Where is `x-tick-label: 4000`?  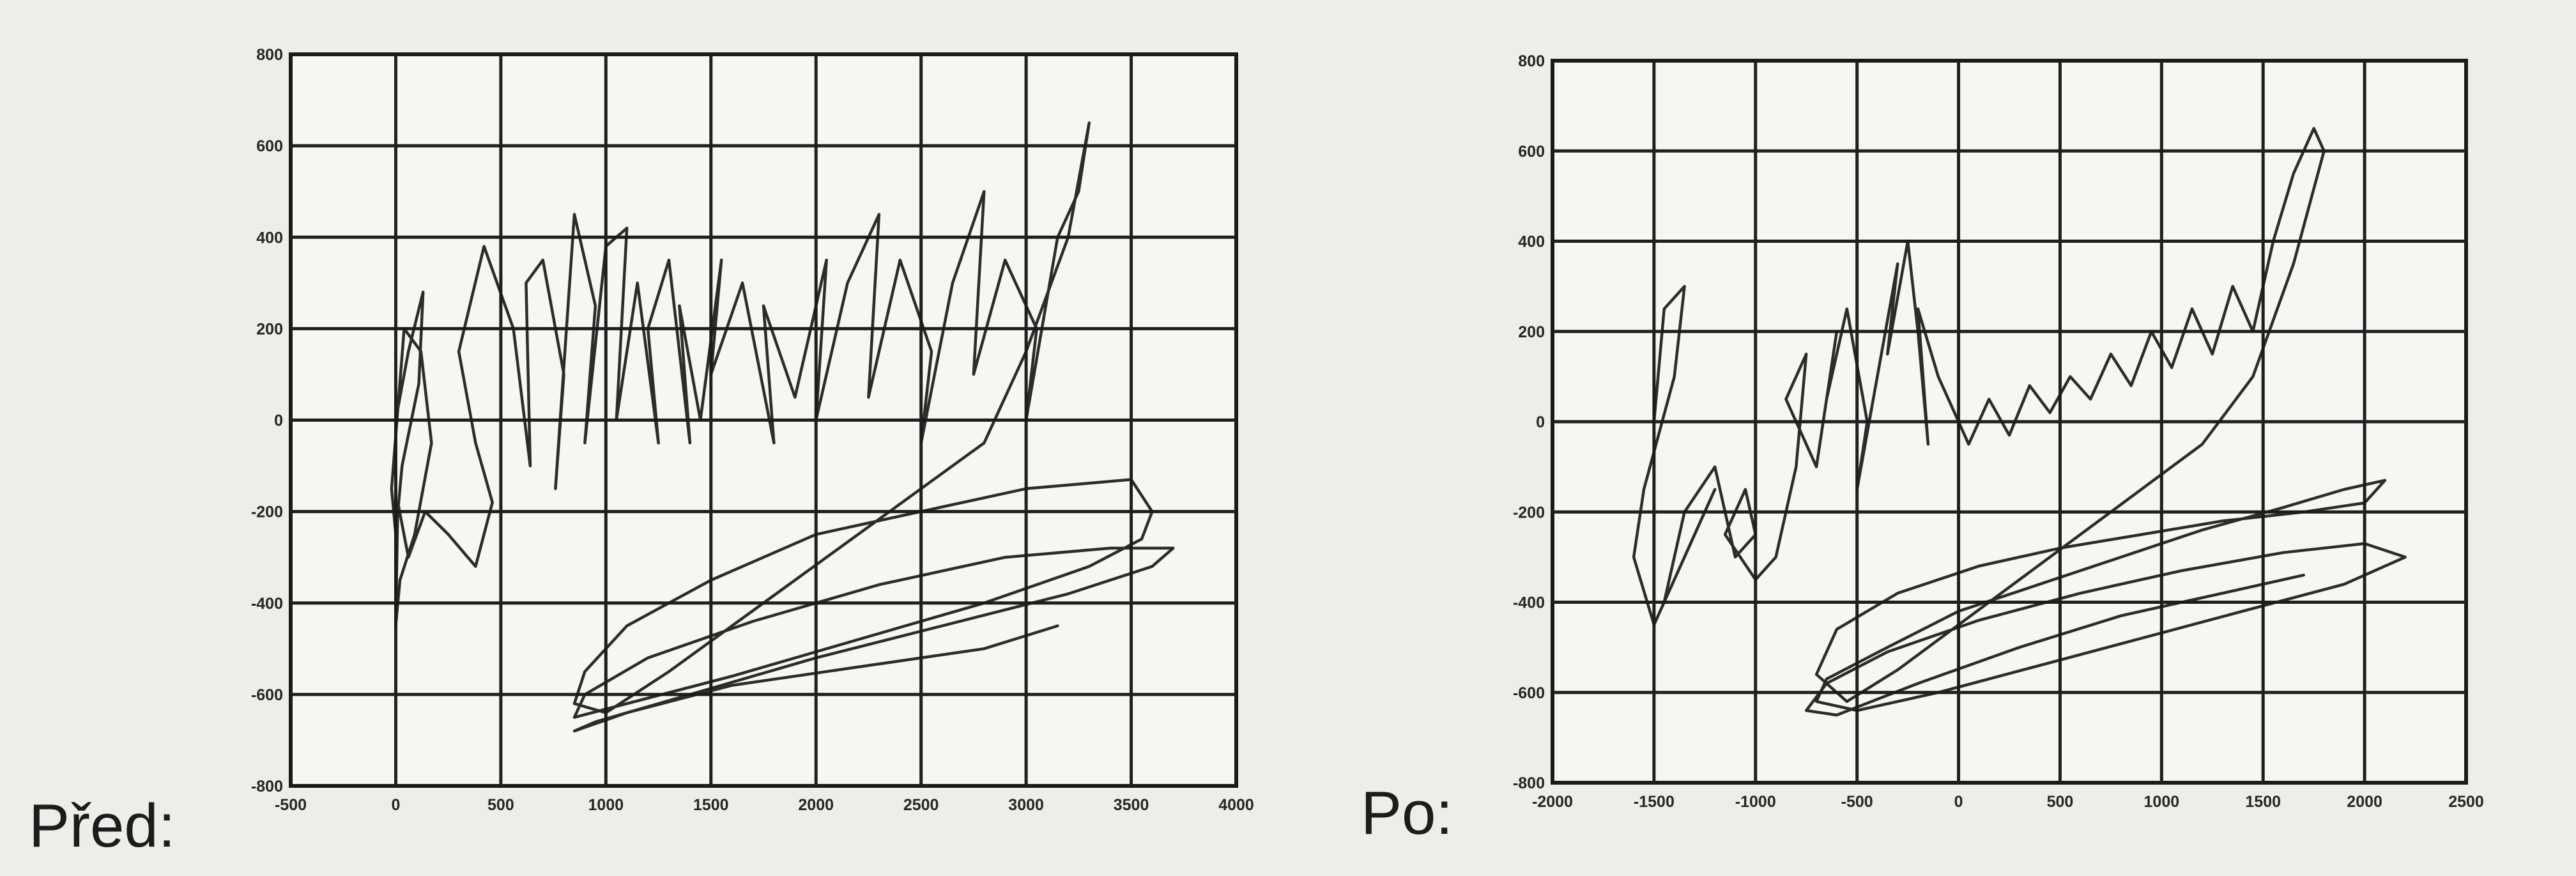 x-tick-label: 4000 is located at coordinates (1236, 805).